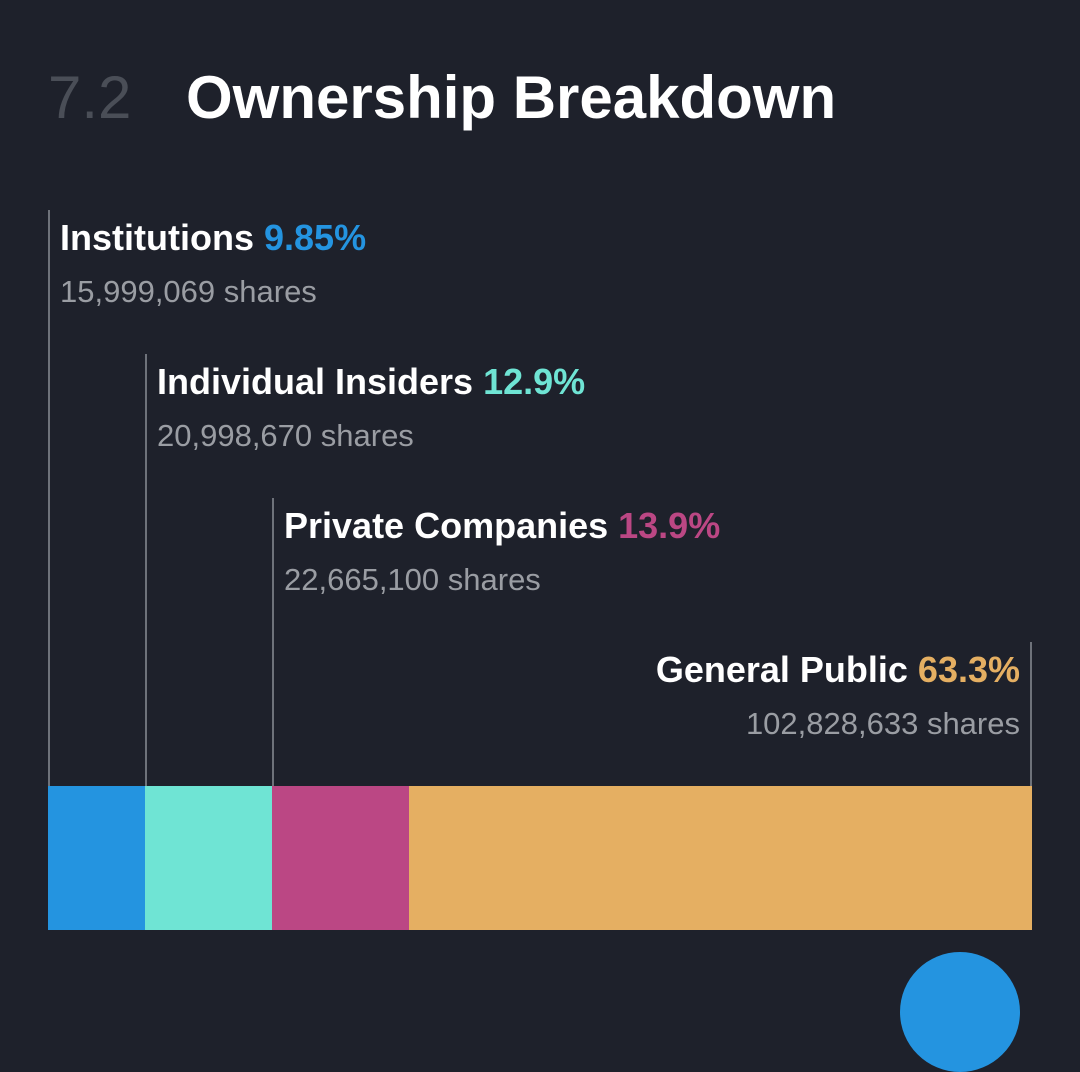 Image resolution: width=1080 pixels, height=1072 pixels. What do you see at coordinates (208, 858) in the screenshot?
I see `bar-segment-individual-insiders` at bounding box center [208, 858].